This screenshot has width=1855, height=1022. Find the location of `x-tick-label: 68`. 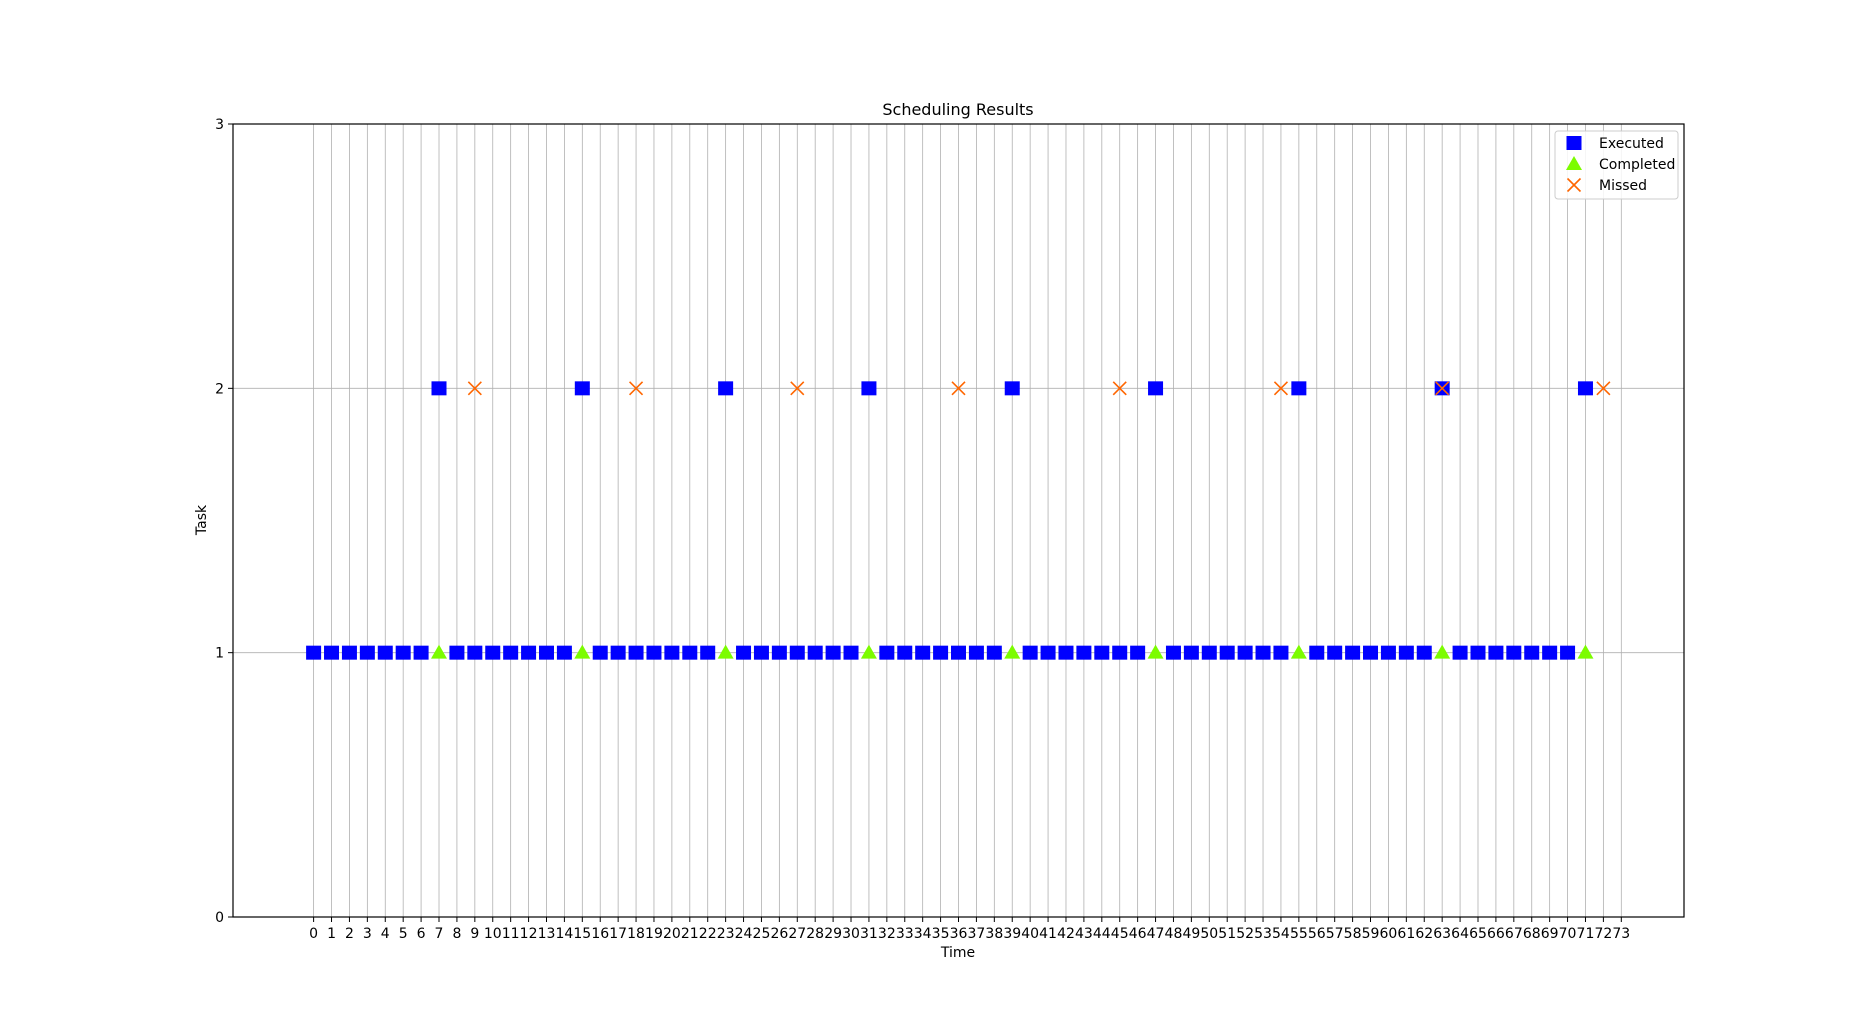

x-tick-label: 68 is located at coordinates (1532, 934).